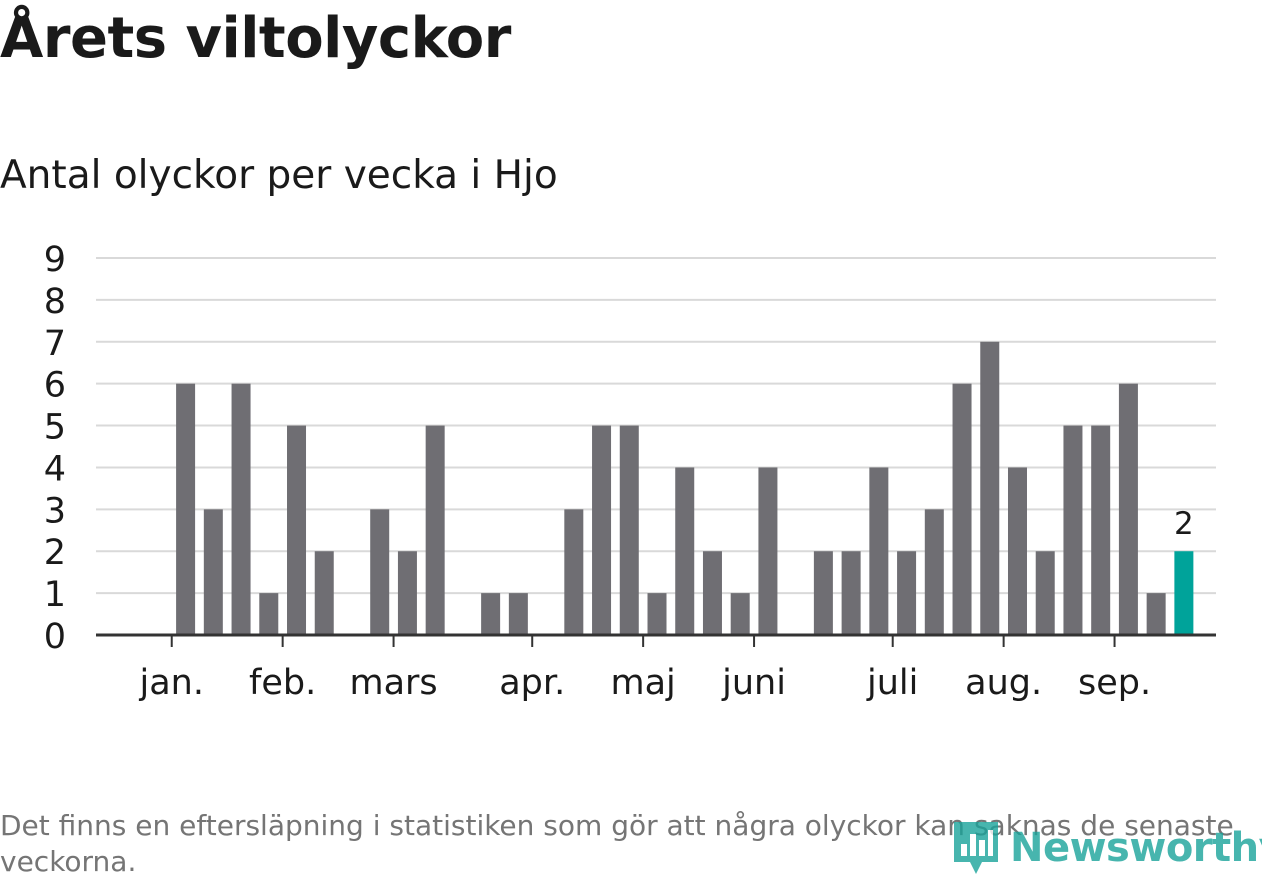  Describe the element at coordinates (55, 637) in the screenshot. I see `y-tick-label: 0` at that location.